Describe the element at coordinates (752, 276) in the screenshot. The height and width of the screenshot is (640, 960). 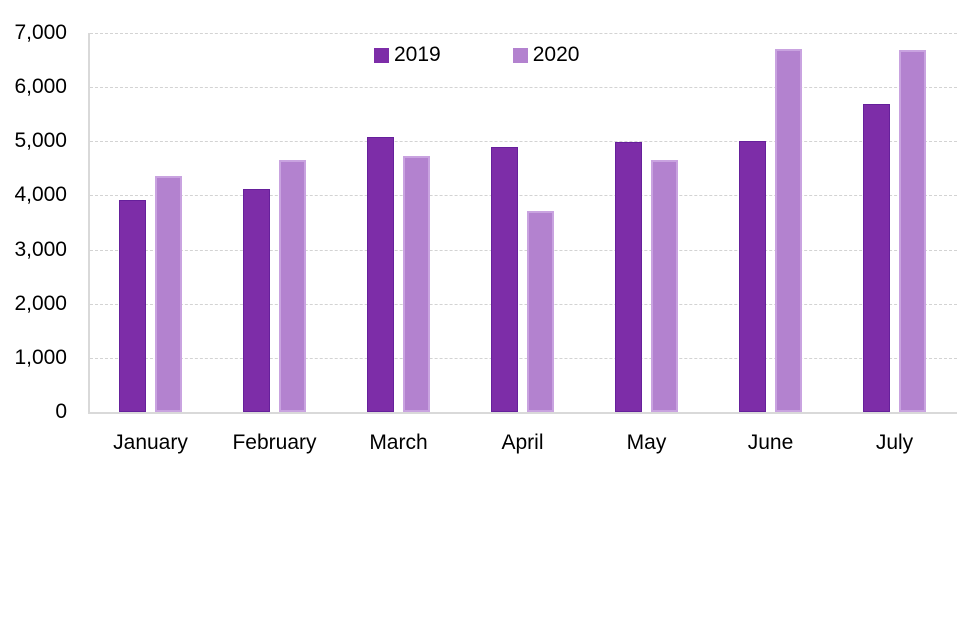
I see `bar-2019-june` at that location.